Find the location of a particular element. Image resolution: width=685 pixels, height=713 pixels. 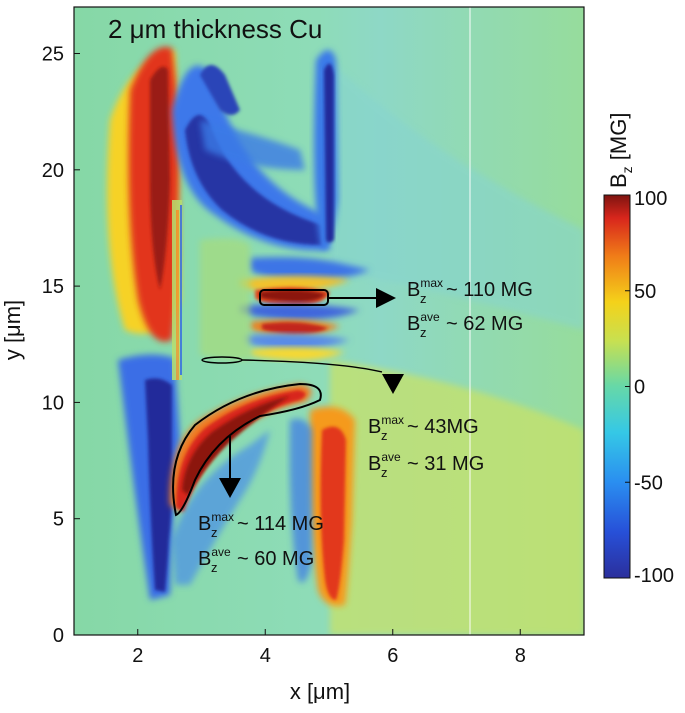

ann2-max-sub: z is located at coordinates (384, 435).